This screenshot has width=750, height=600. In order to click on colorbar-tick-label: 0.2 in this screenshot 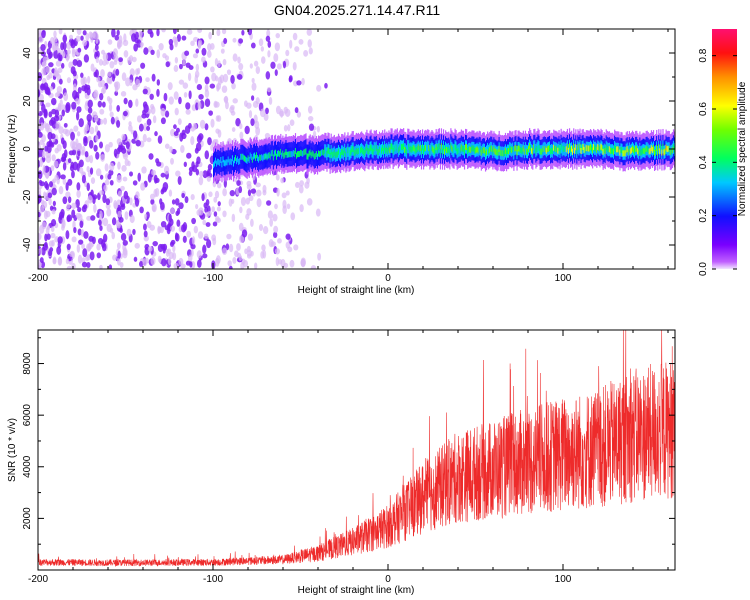, I will do `click(703, 215)`.